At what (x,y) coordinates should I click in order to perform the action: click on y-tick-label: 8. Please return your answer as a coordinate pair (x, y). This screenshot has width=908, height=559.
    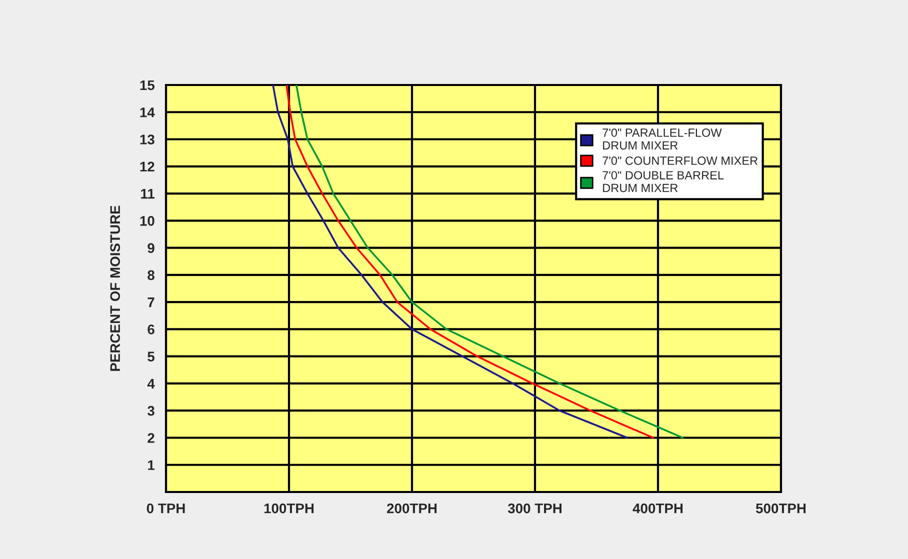
    Looking at the image, I should click on (151, 275).